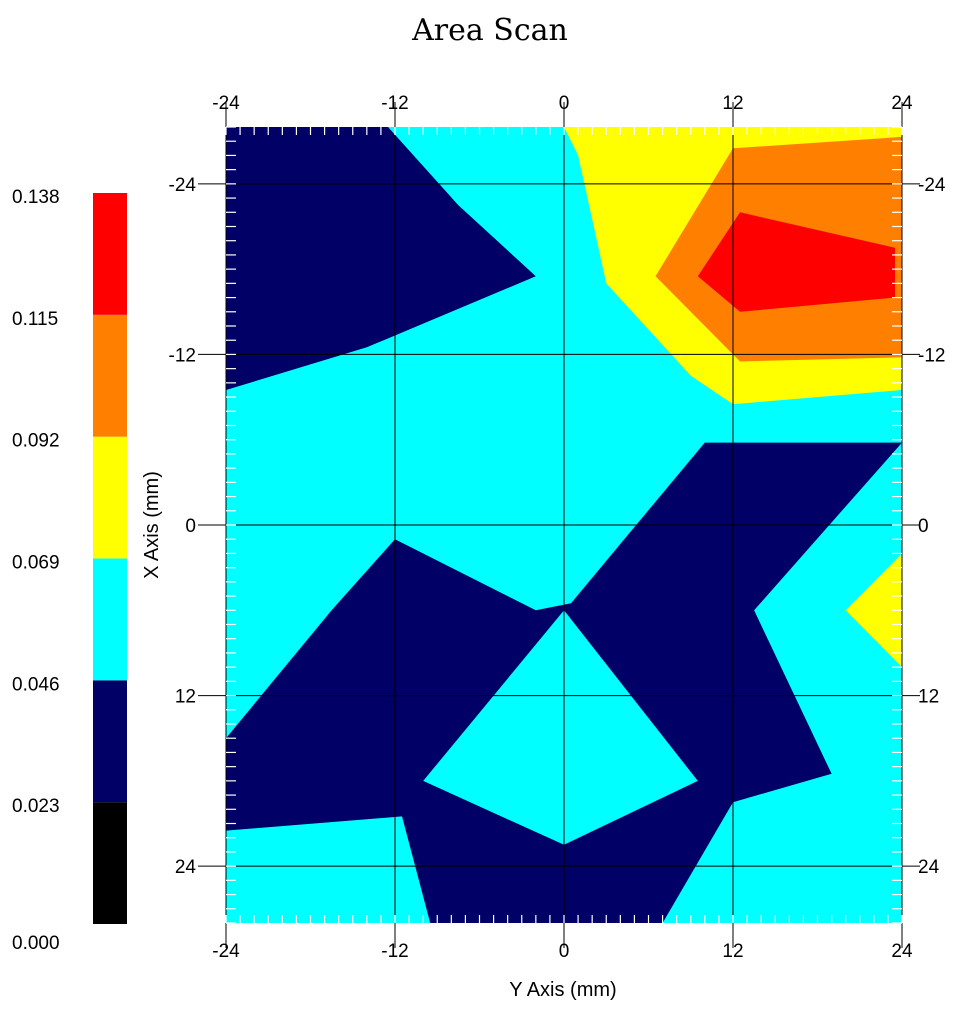  What do you see at coordinates (226, 103) in the screenshot?
I see `x-tick-label-top: -24` at bounding box center [226, 103].